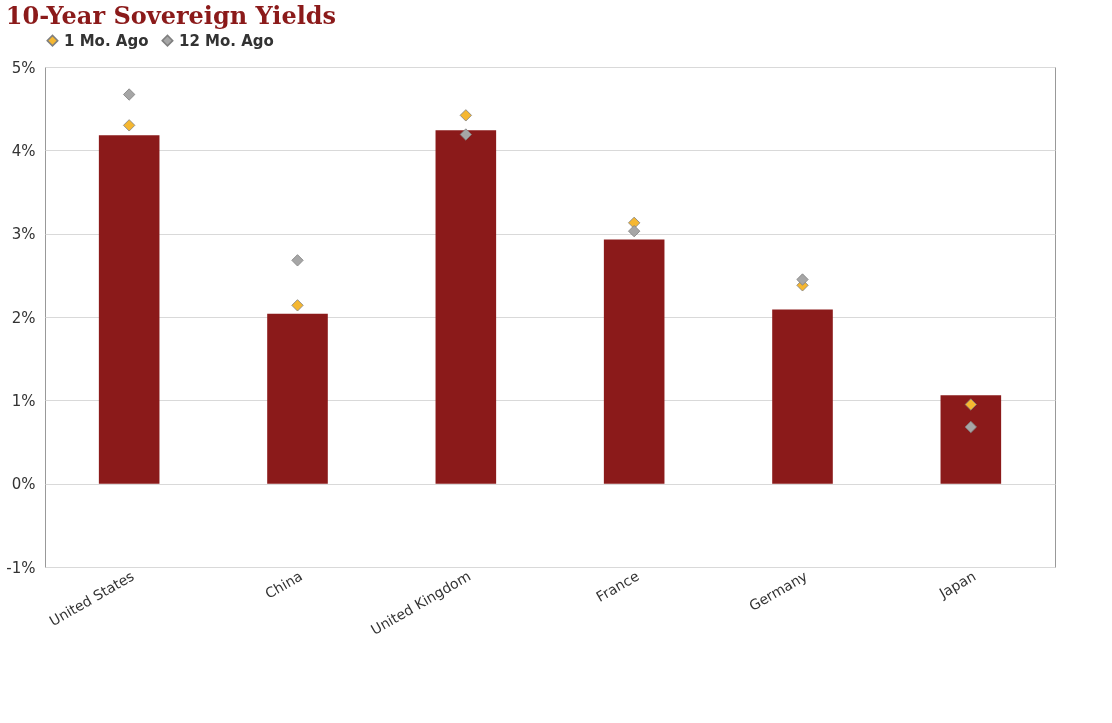 The height and width of the screenshot is (723, 1112). What do you see at coordinates (226, 40) in the screenshot?
I see `legend-label: 12 Mo. Ago` at bounding box center [226, 40].